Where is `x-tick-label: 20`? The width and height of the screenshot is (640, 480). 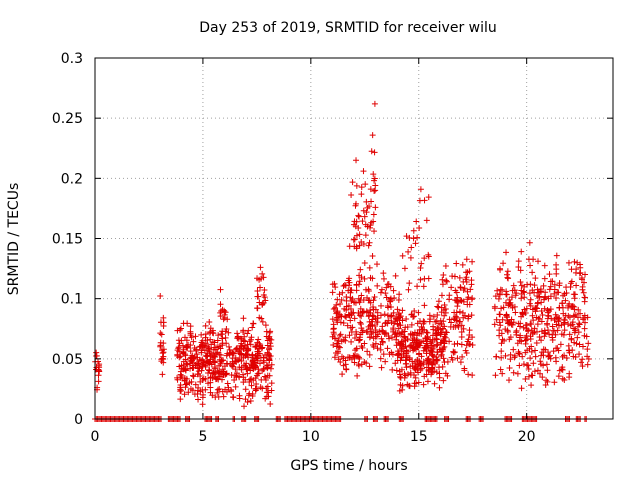 x-tick-label: 20 is located at coordinates (527, 437).